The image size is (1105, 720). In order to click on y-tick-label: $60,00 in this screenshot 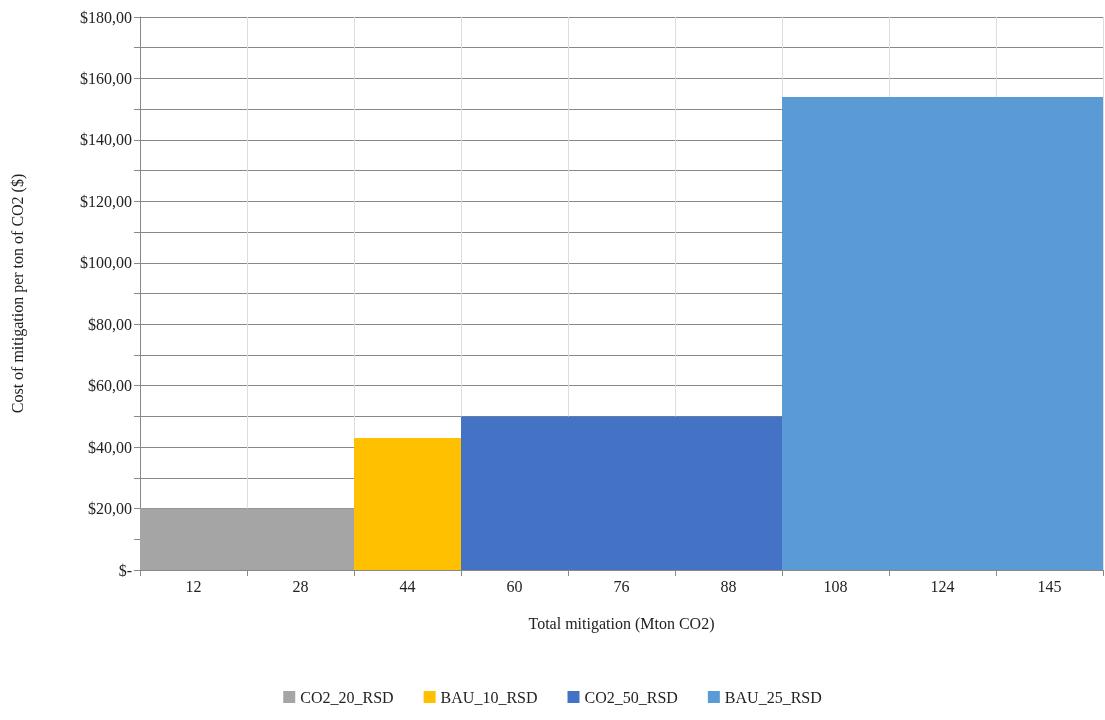, I will do `click(110, 386)`.